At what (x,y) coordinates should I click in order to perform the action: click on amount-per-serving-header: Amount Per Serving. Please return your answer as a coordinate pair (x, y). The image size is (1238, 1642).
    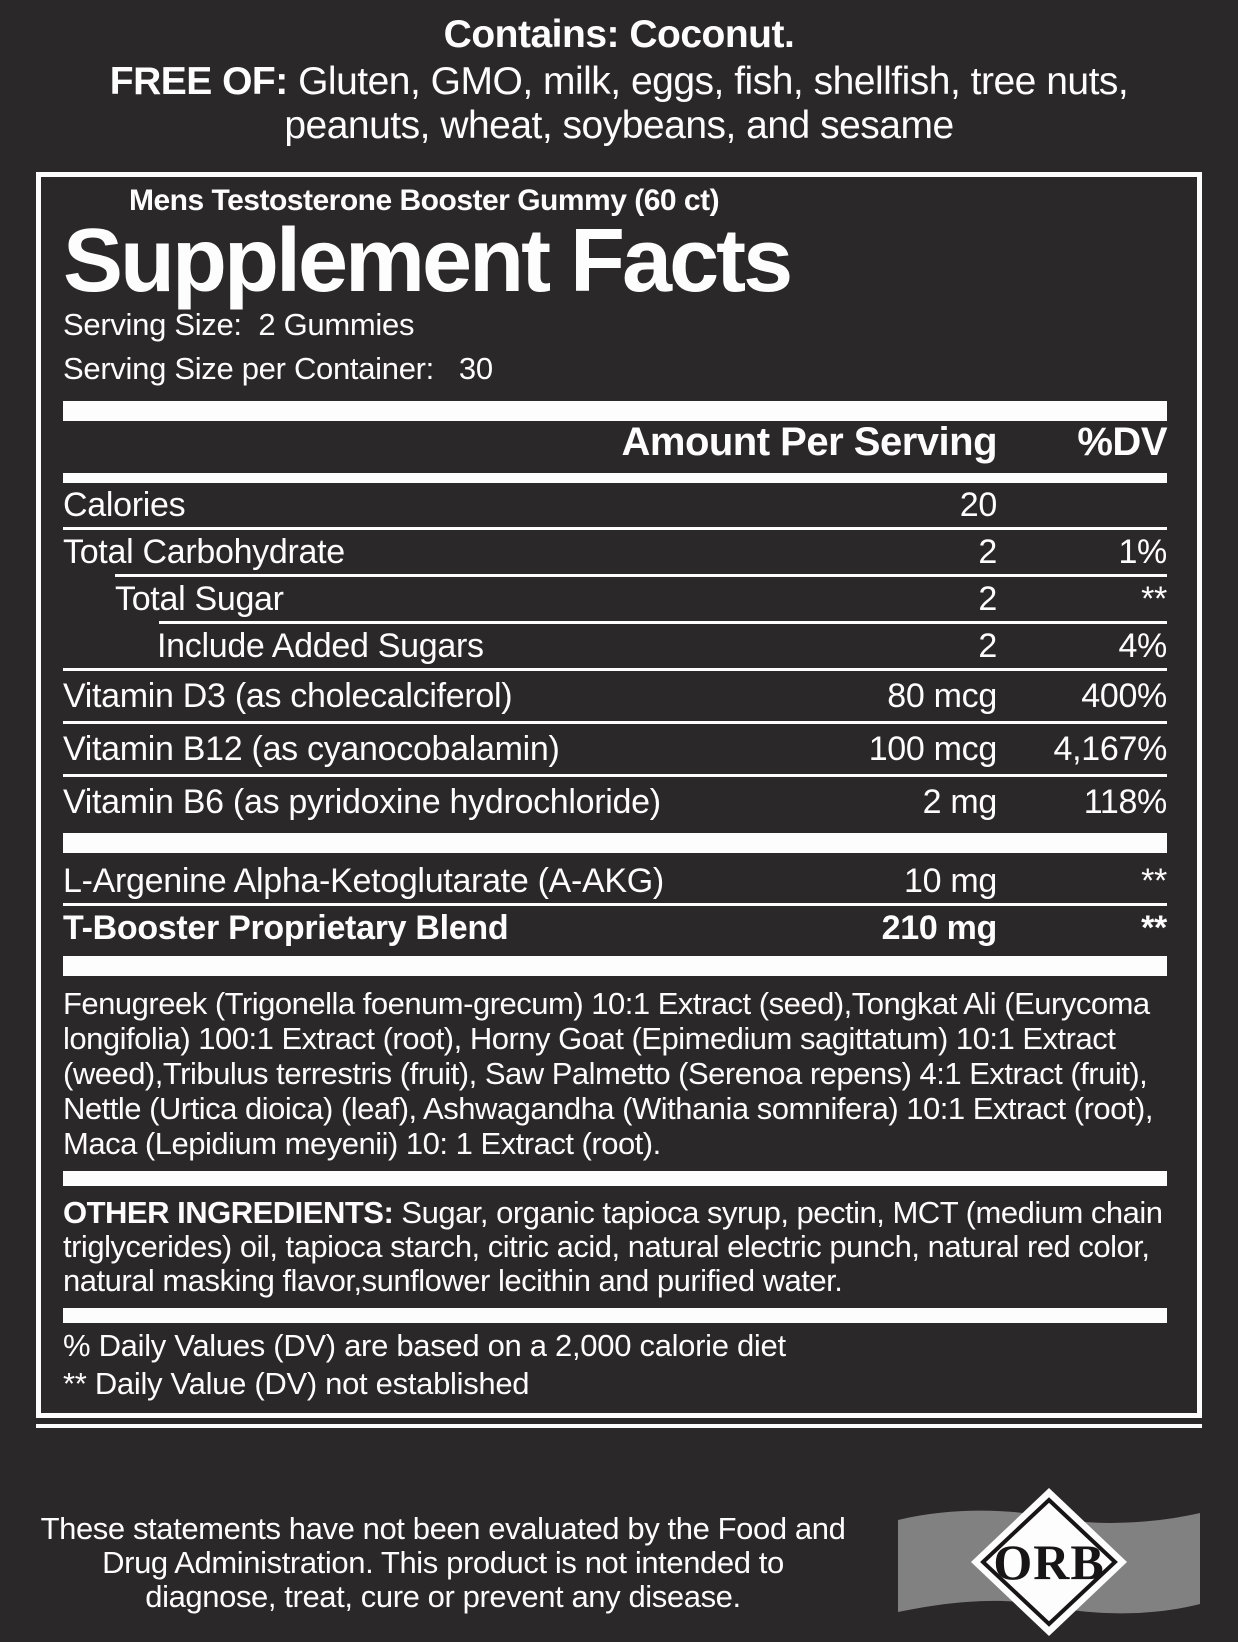
    Looking at the image, I should click on (809, 442).